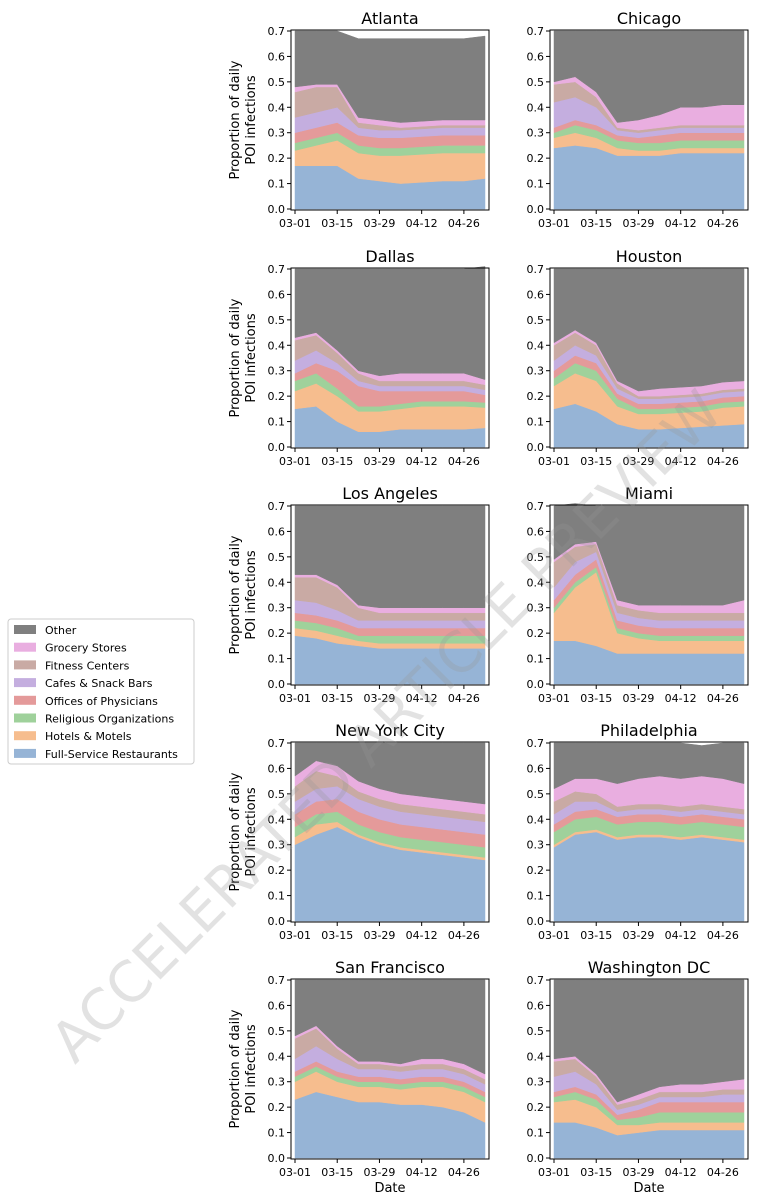 The width and height of the screenshot is (769, 1200). Describe the element at coordinates (390, 493) in the screenshot. I see `panel-title: Los Angeles` at that location.